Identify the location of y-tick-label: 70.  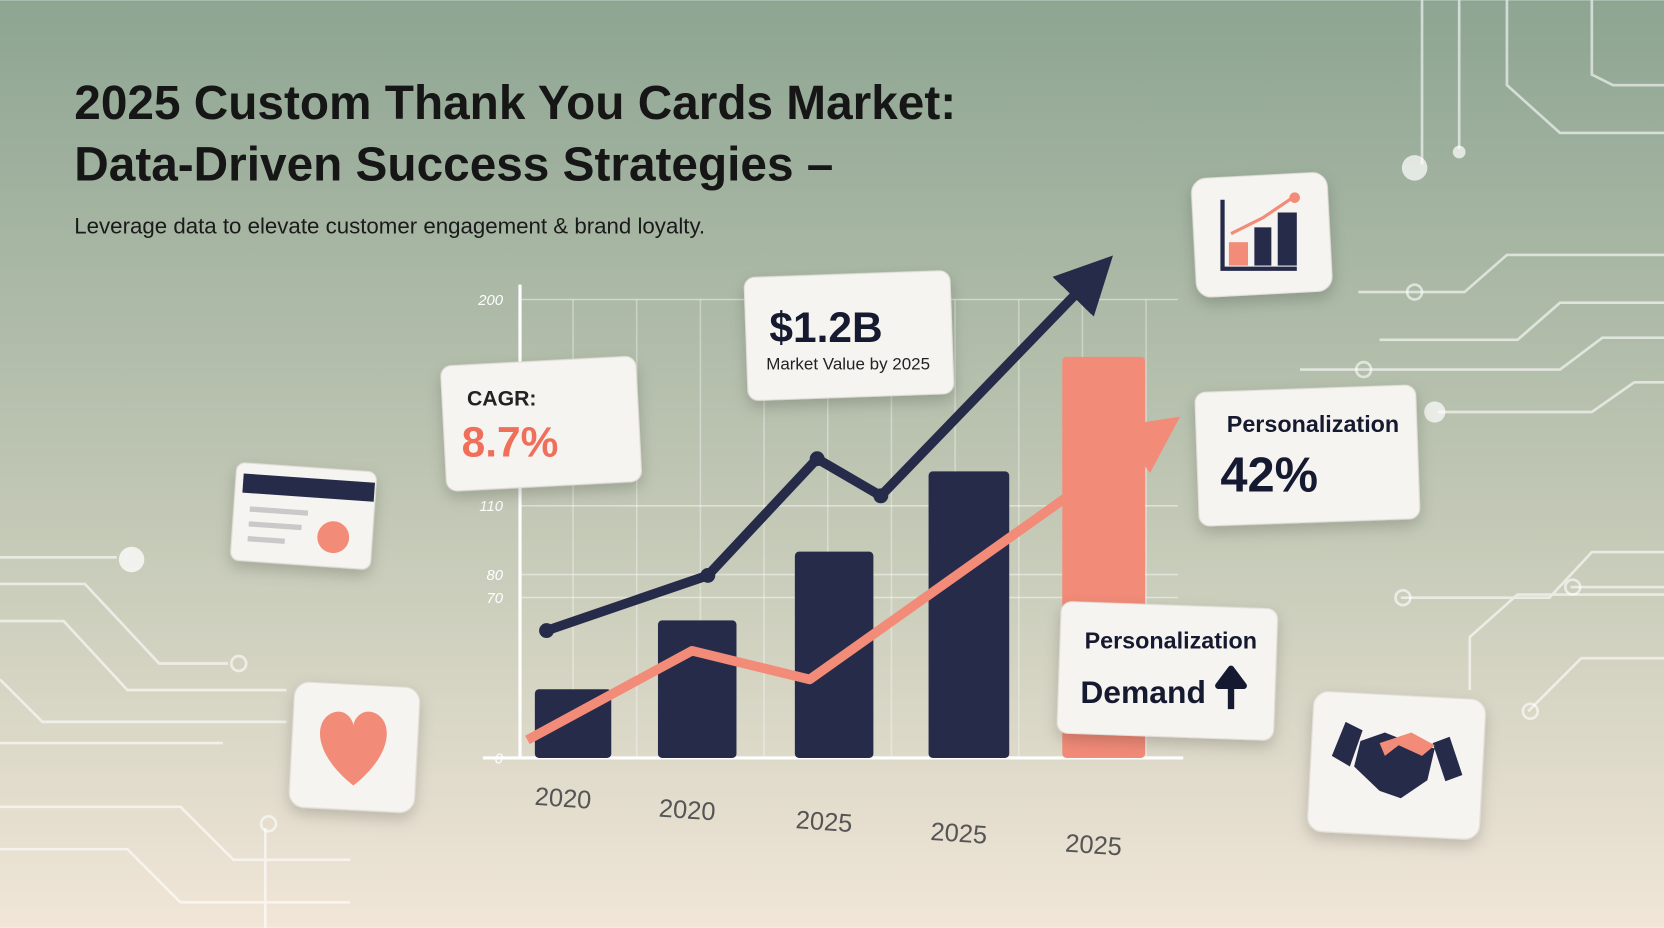
(495, 599).